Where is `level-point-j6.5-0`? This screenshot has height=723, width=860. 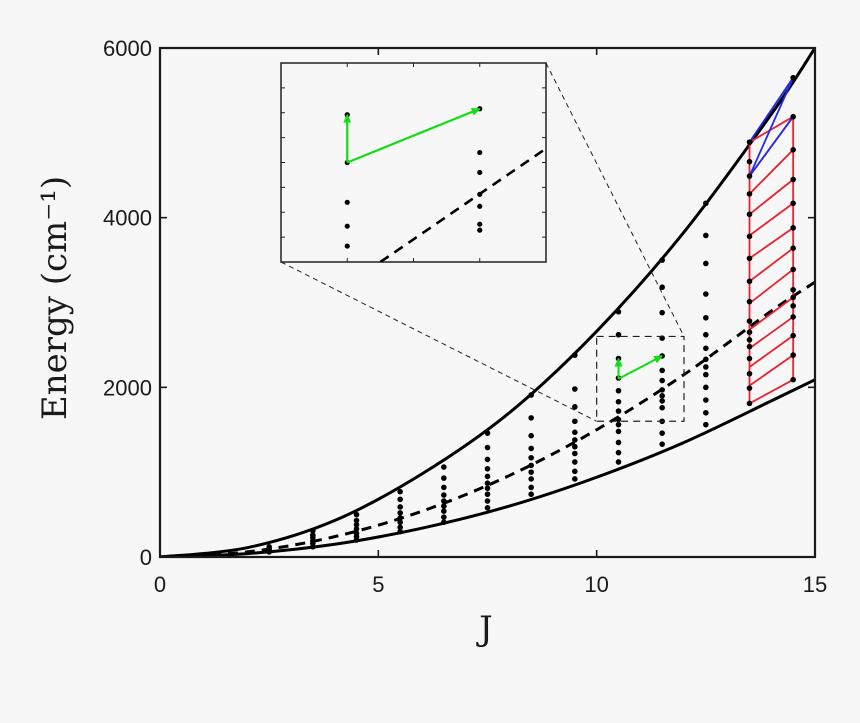
level-point-j6.5-0 is located at coordinates (444, 522).